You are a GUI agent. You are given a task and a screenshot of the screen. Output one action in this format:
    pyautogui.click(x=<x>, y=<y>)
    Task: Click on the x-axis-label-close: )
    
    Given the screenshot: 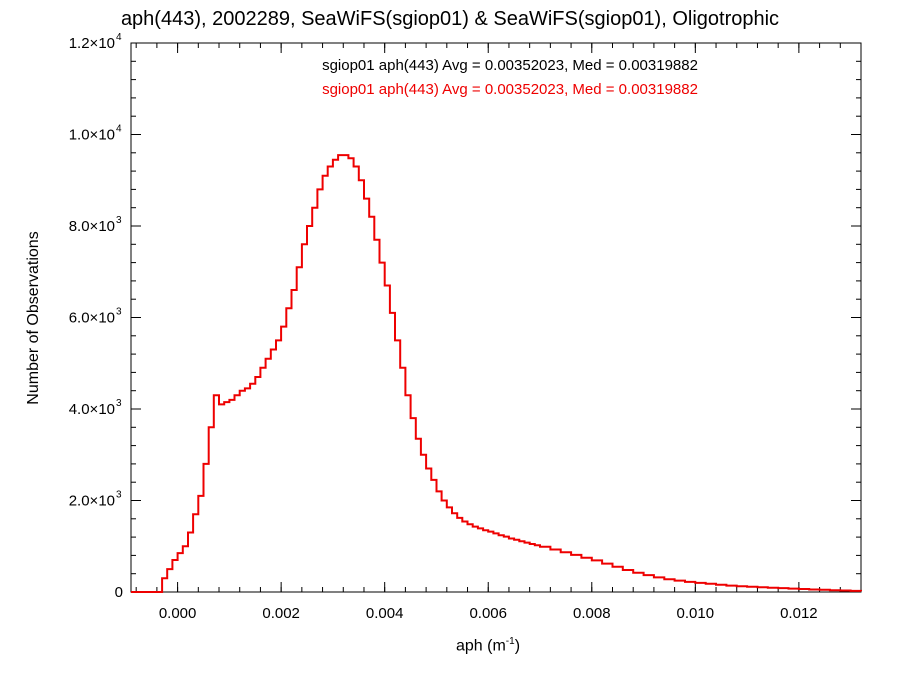 What is the action you would take?
    pyautogui.click(x=517, y=646)
    